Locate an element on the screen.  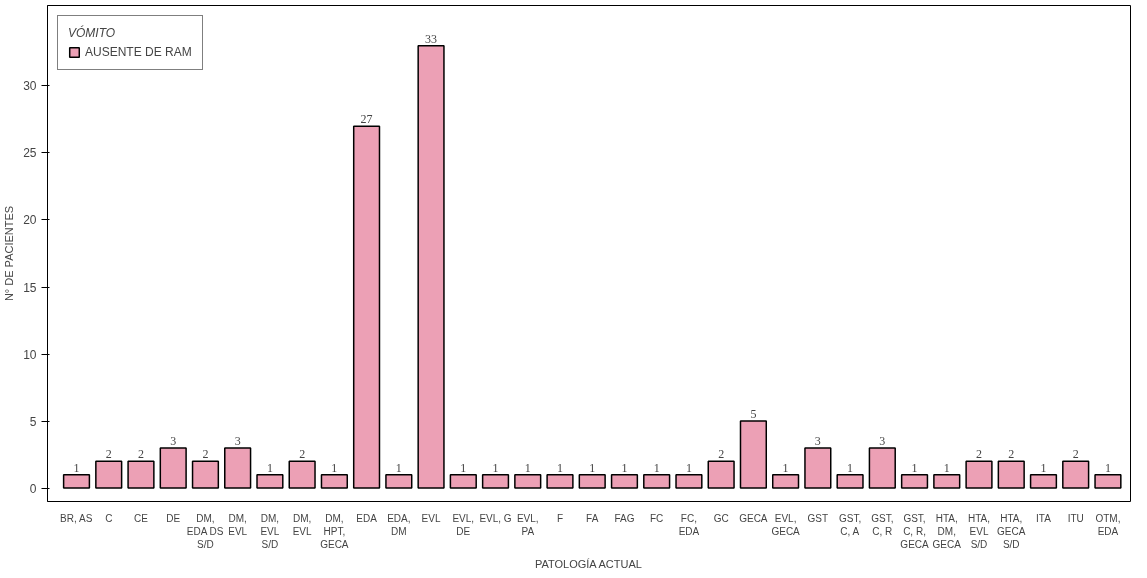
x-tick-label: EDA, DM is located at coordinates (399, 524).